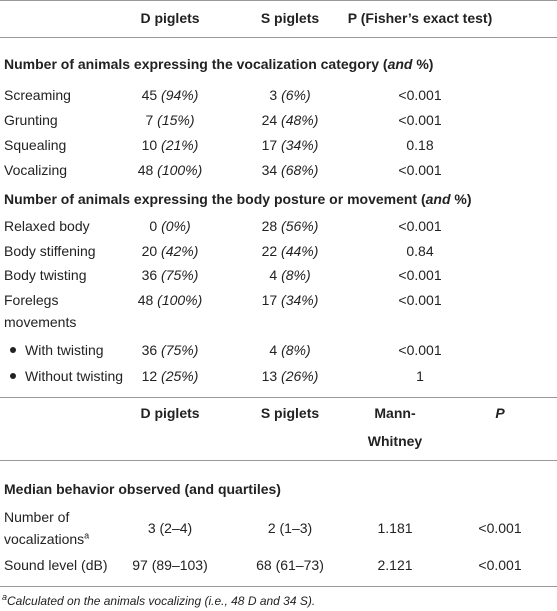  I want to click on value-cell: 1.181, so click(395, 528).